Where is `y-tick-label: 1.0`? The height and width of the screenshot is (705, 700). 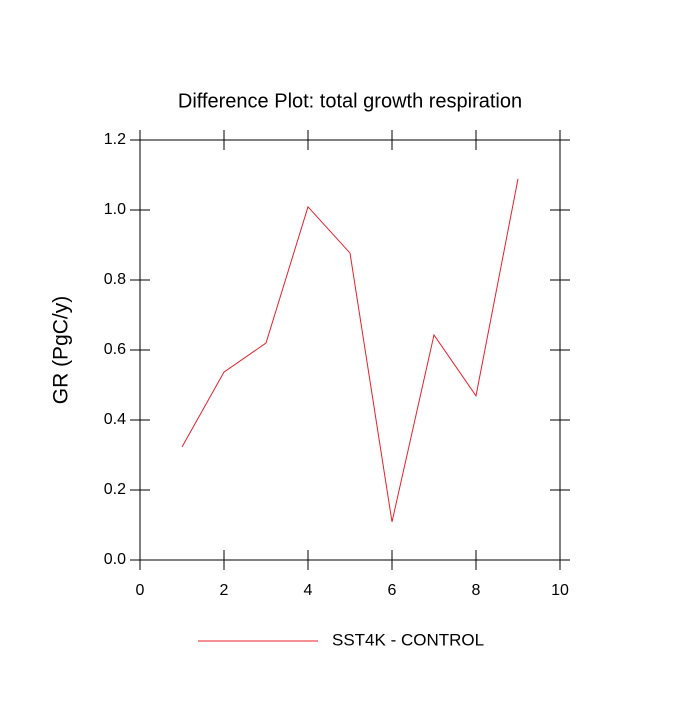
y-tick-label: 1.0 is located at coordinates (115, 209).